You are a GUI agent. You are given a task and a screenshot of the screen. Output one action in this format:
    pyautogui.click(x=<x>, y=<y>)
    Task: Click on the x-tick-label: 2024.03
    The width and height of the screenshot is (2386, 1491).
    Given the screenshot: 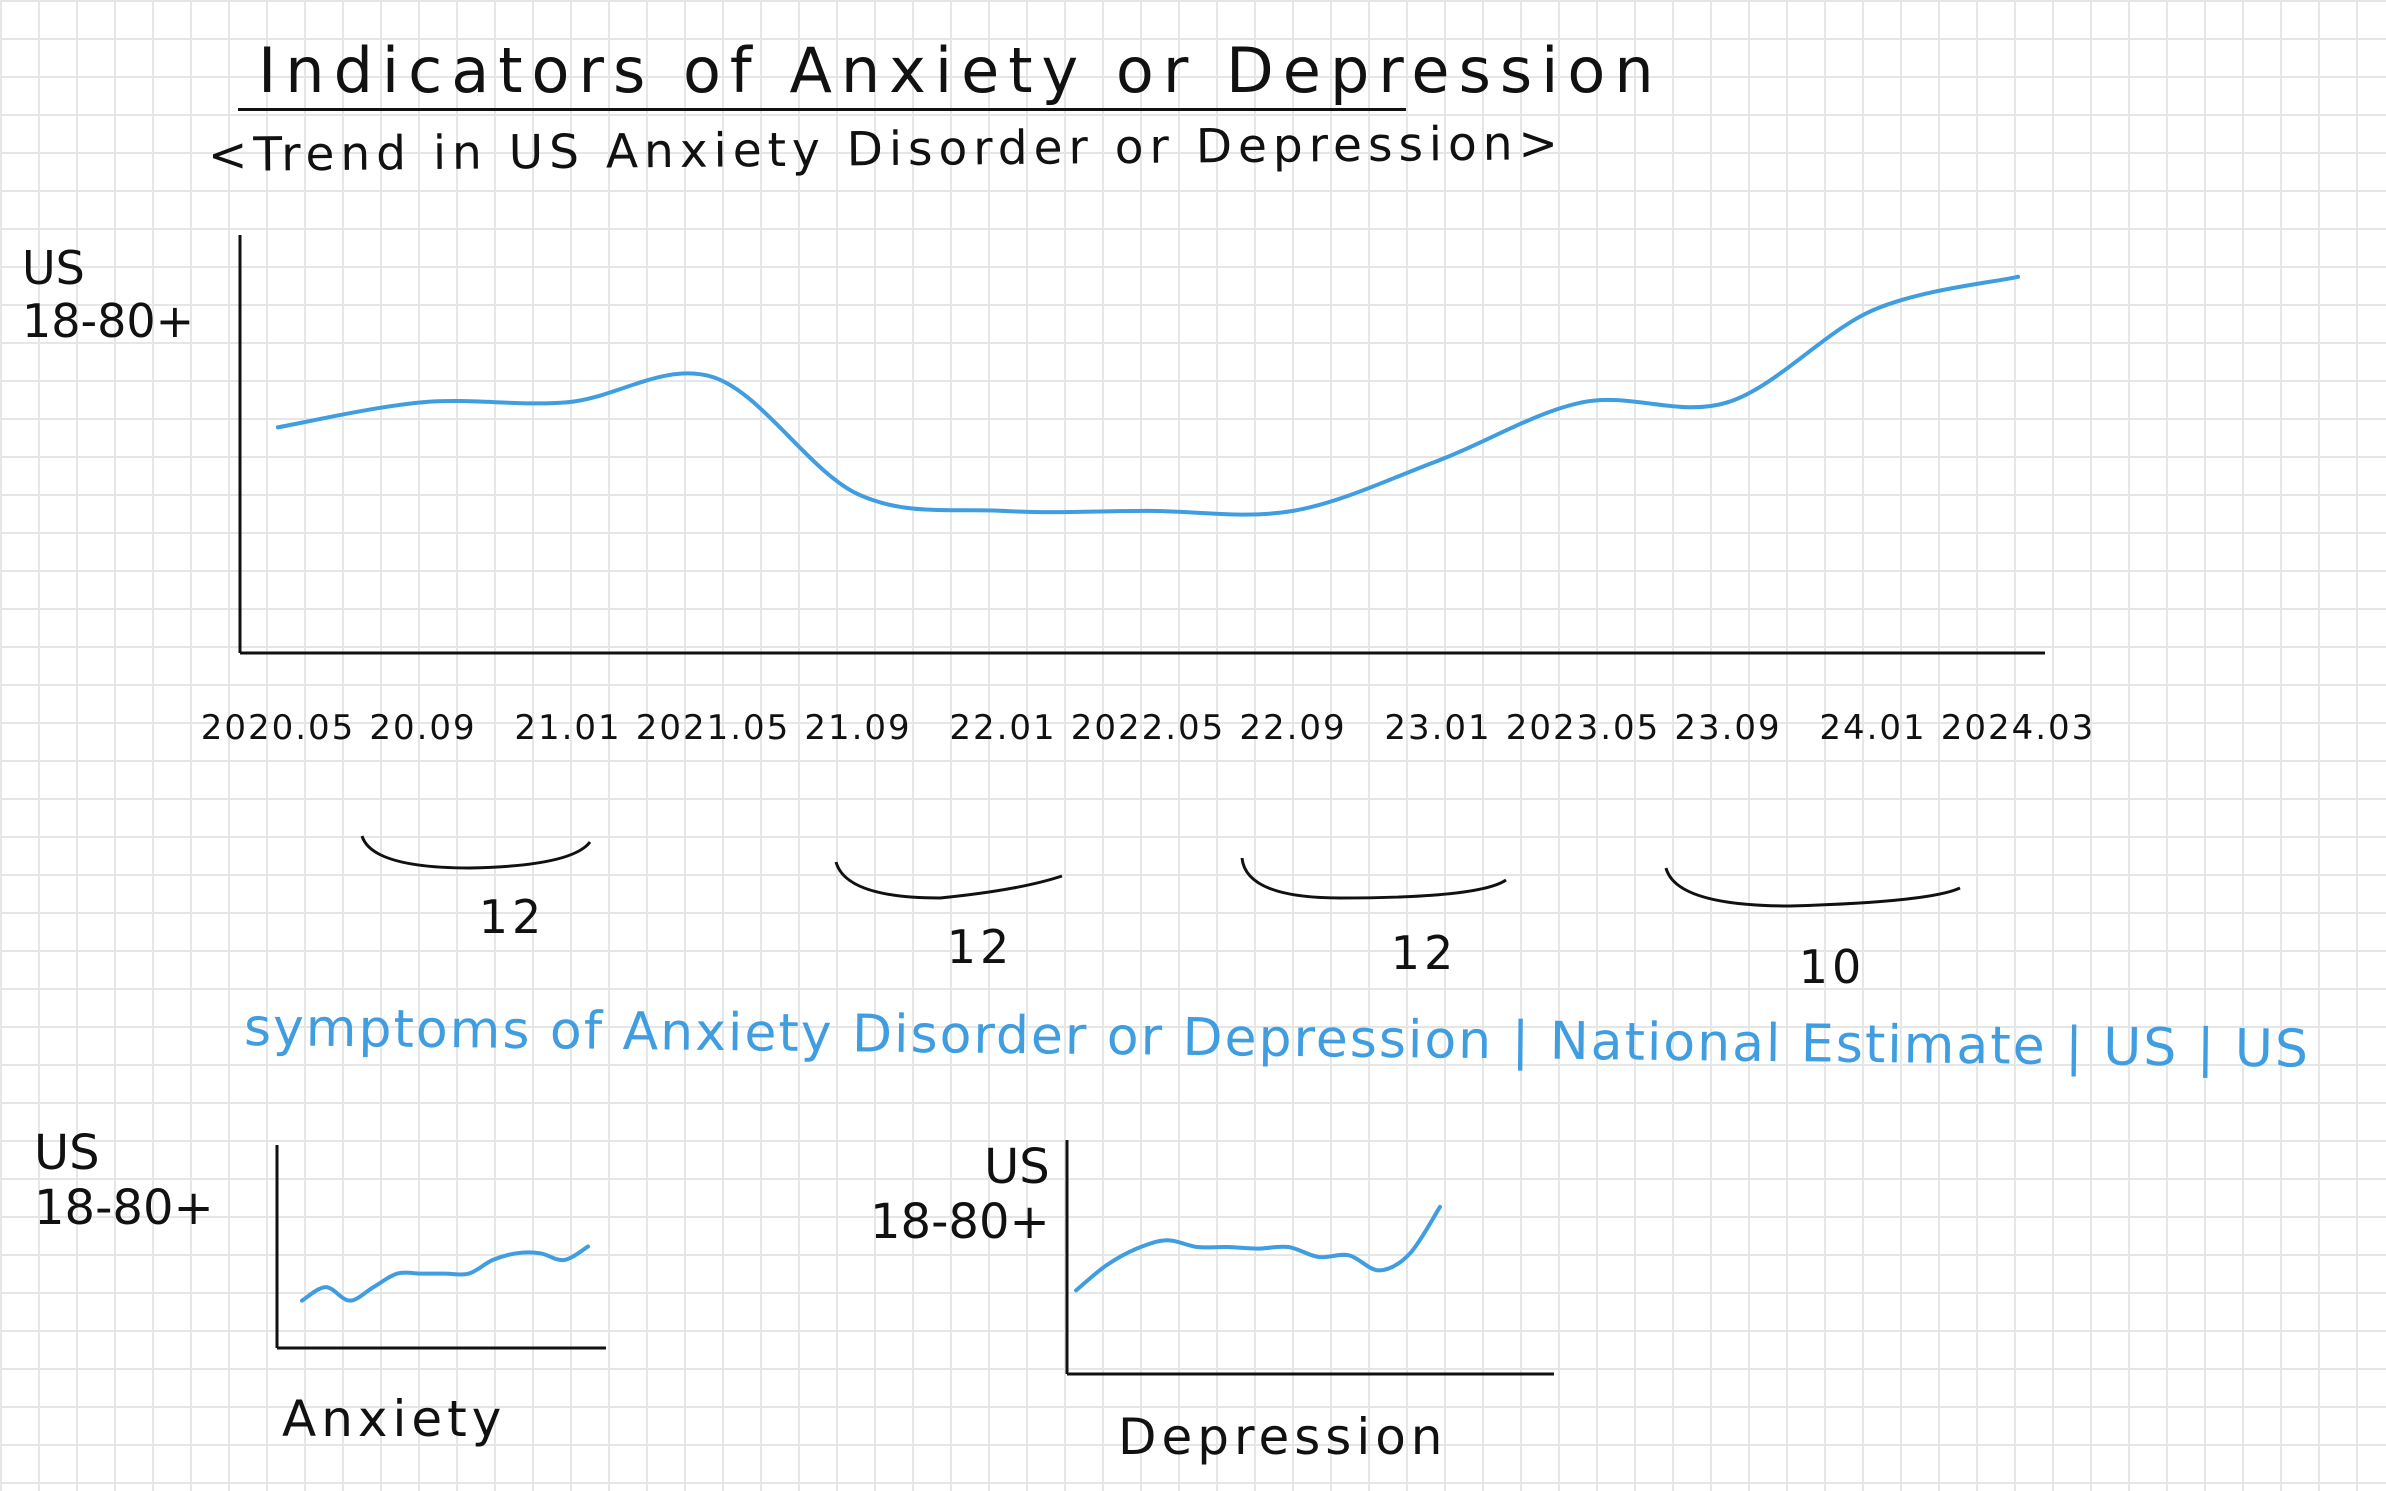 What is the action you would take?
    pyautogui.click(x=2018, y=728)
    